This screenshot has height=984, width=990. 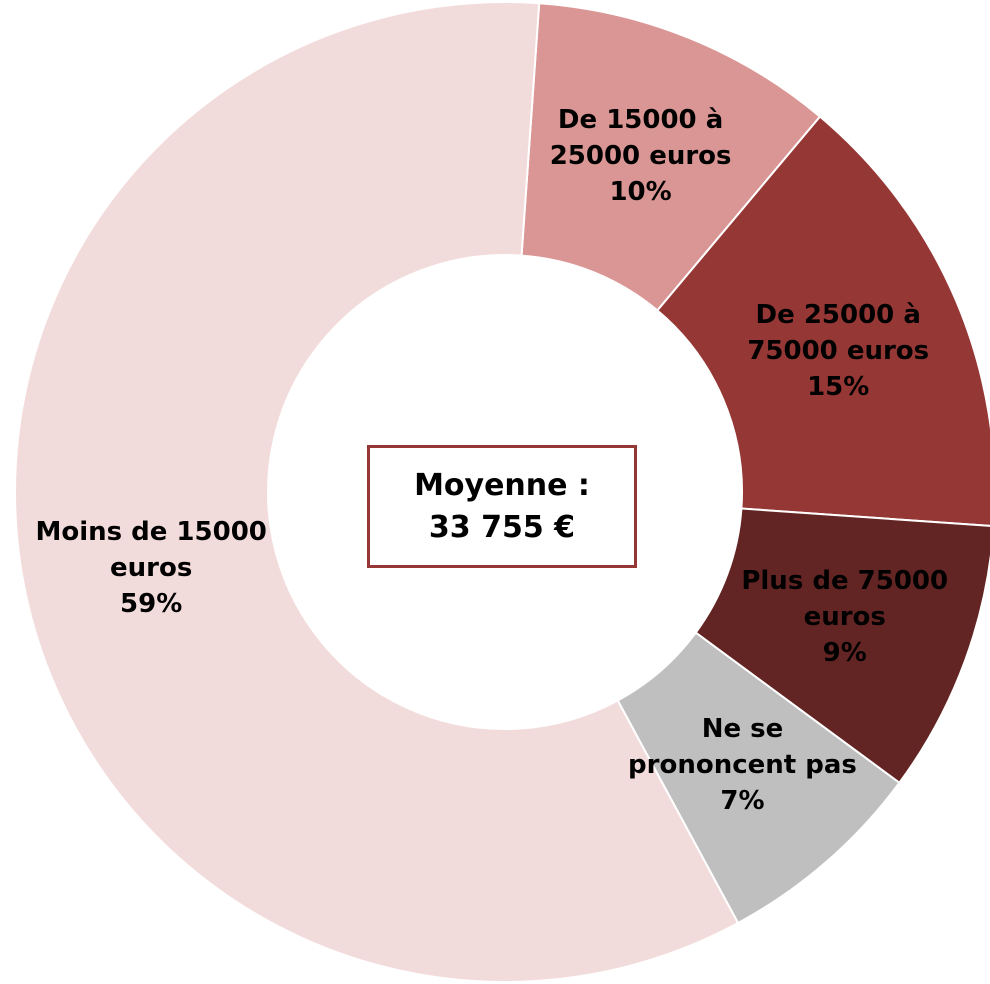 What do you see at coordinates (844, 652) in the screenshot?
I see `value-label: 9%` at bounding box center [844, 652].